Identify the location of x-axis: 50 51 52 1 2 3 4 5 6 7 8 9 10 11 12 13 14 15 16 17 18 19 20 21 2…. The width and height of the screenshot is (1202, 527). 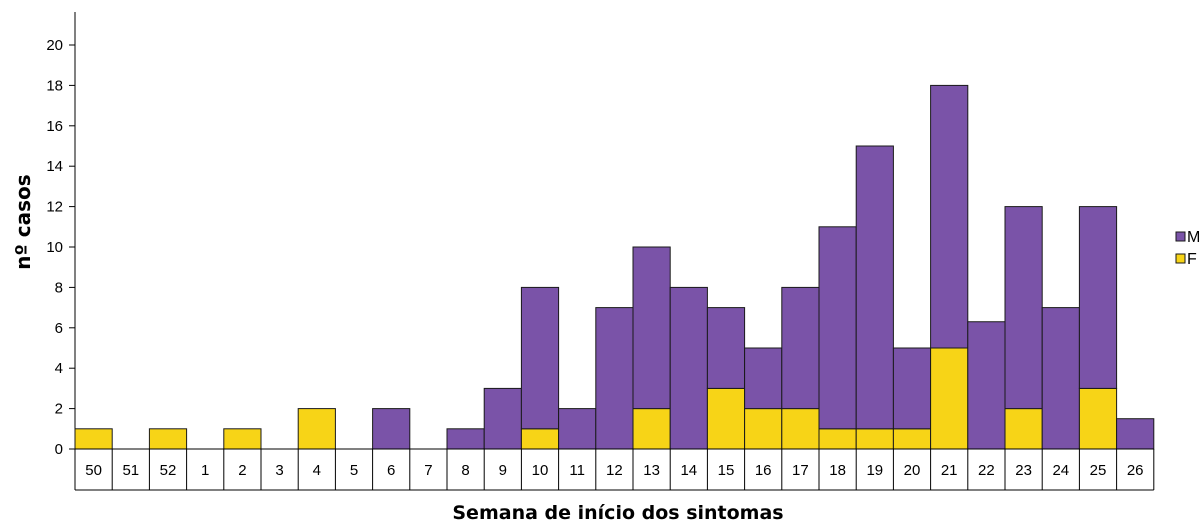
(614, 469).